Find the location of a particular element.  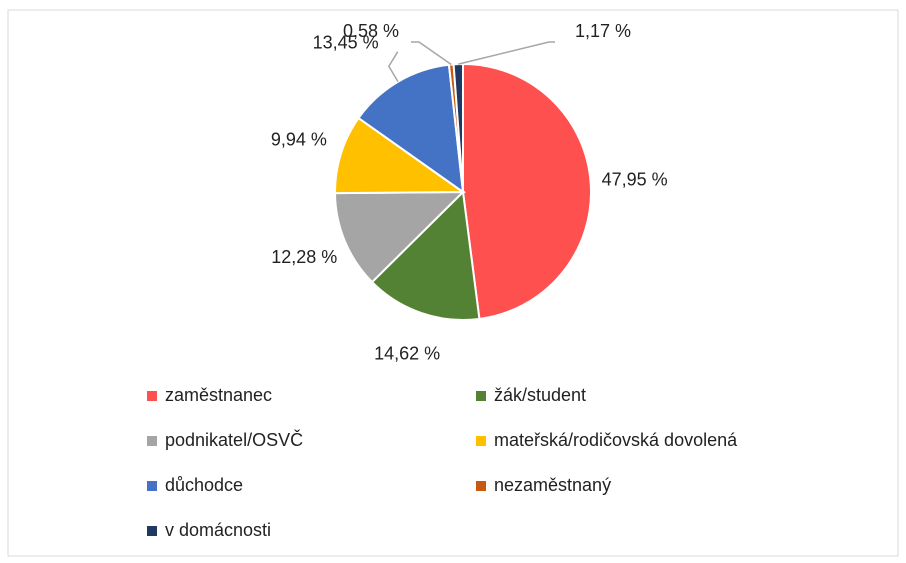

legend-label: mateřská/rodičovská dovolená is located at coordinates (616, 440).